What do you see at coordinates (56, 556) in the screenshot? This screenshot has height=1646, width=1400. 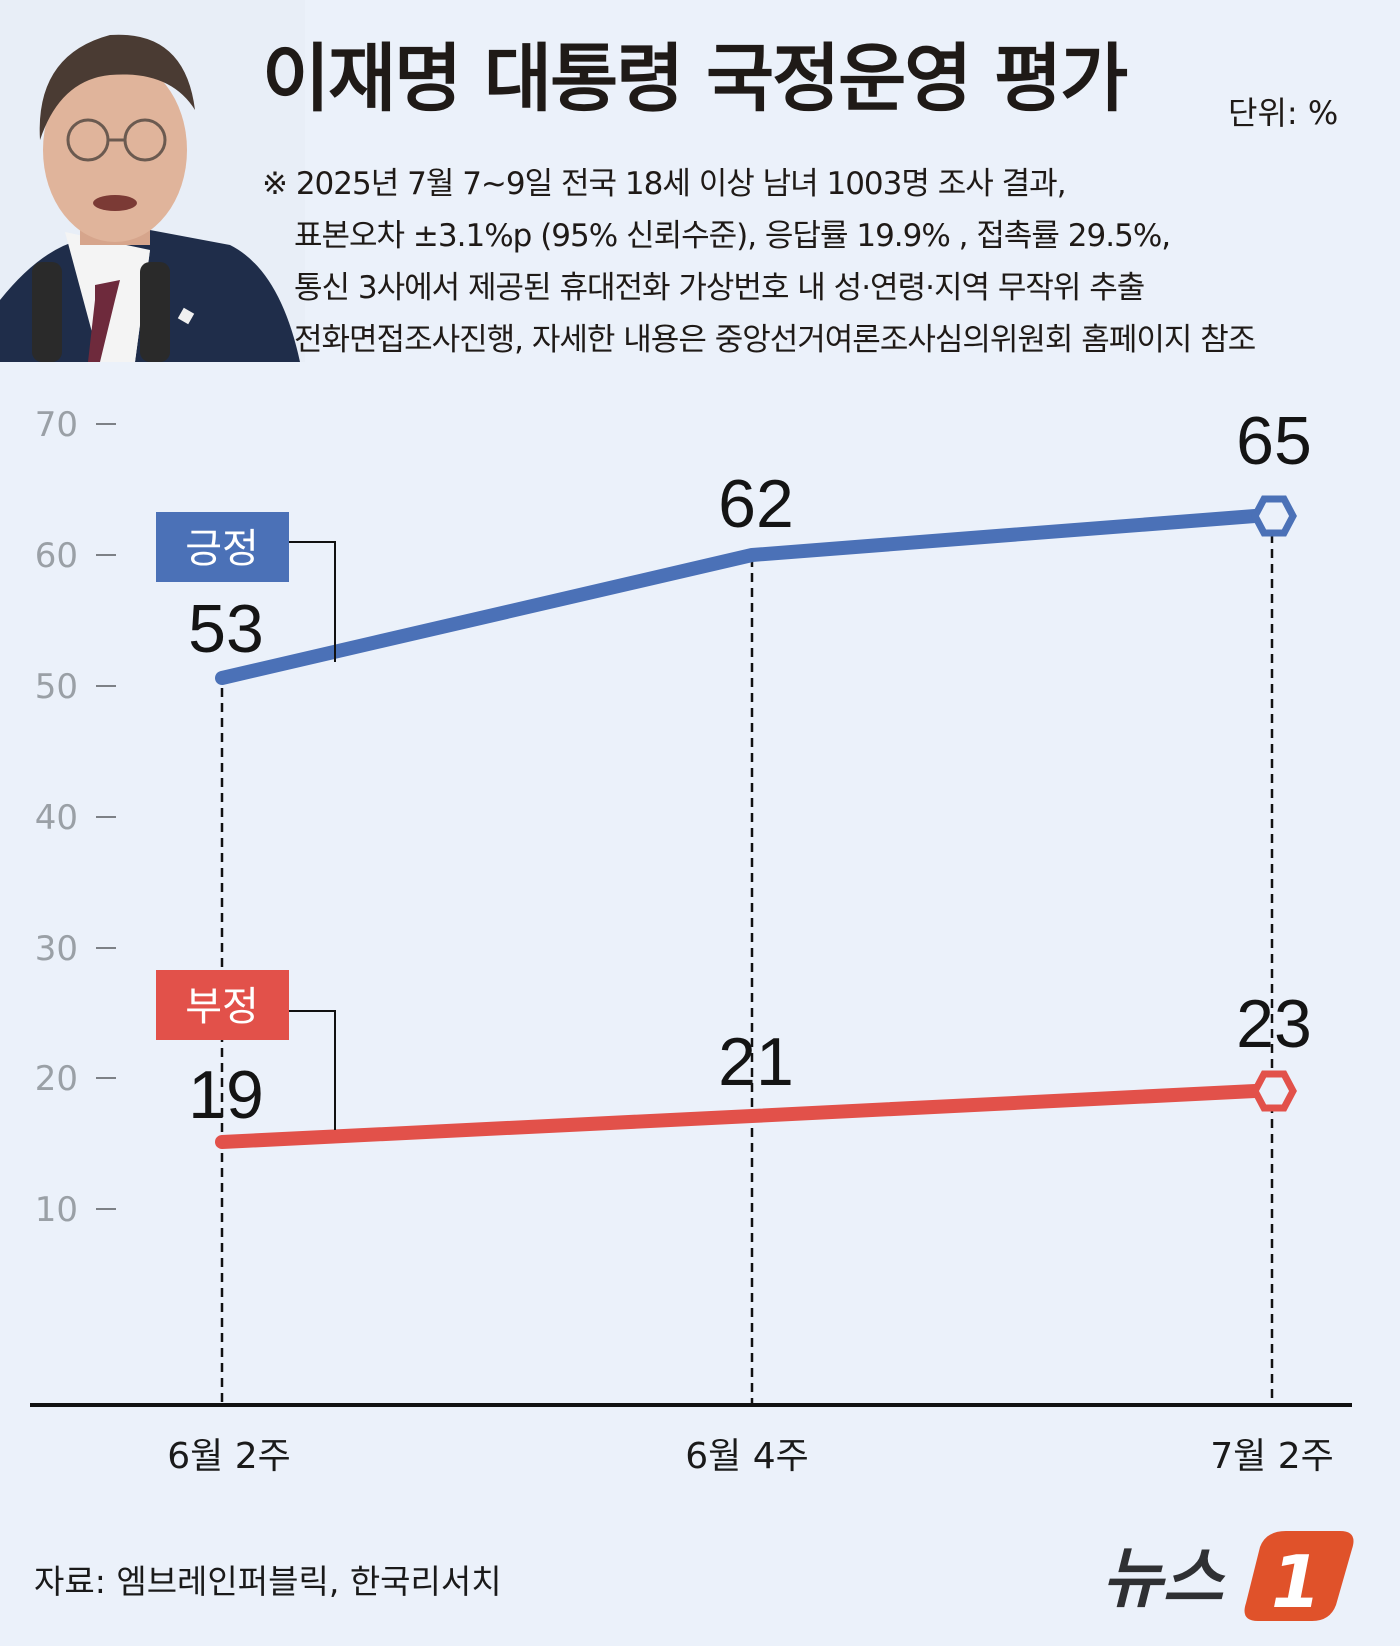 I see `y-tick-label: 60` at bounding box center [56, 556].